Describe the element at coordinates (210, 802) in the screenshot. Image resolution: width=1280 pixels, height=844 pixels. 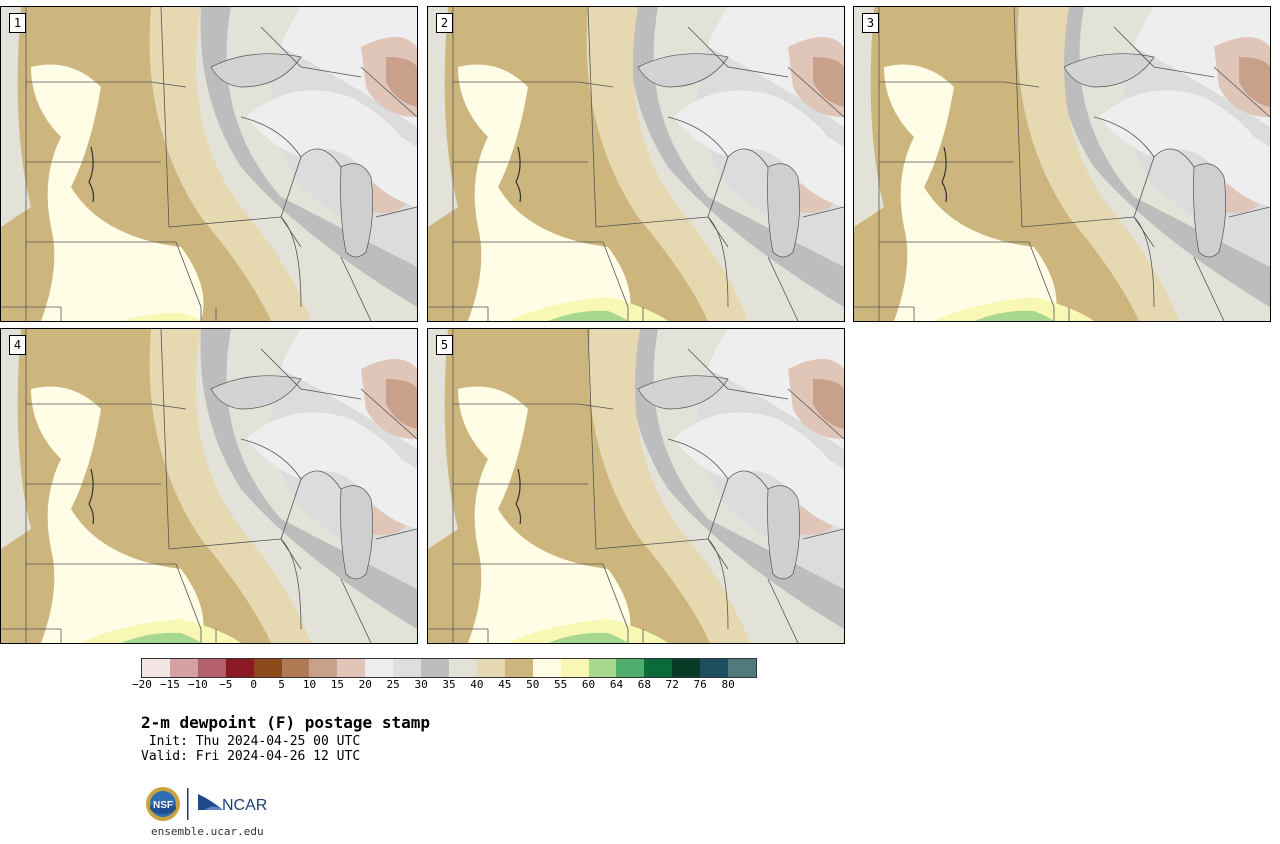
I see `ncar-logo-icon` at that location.